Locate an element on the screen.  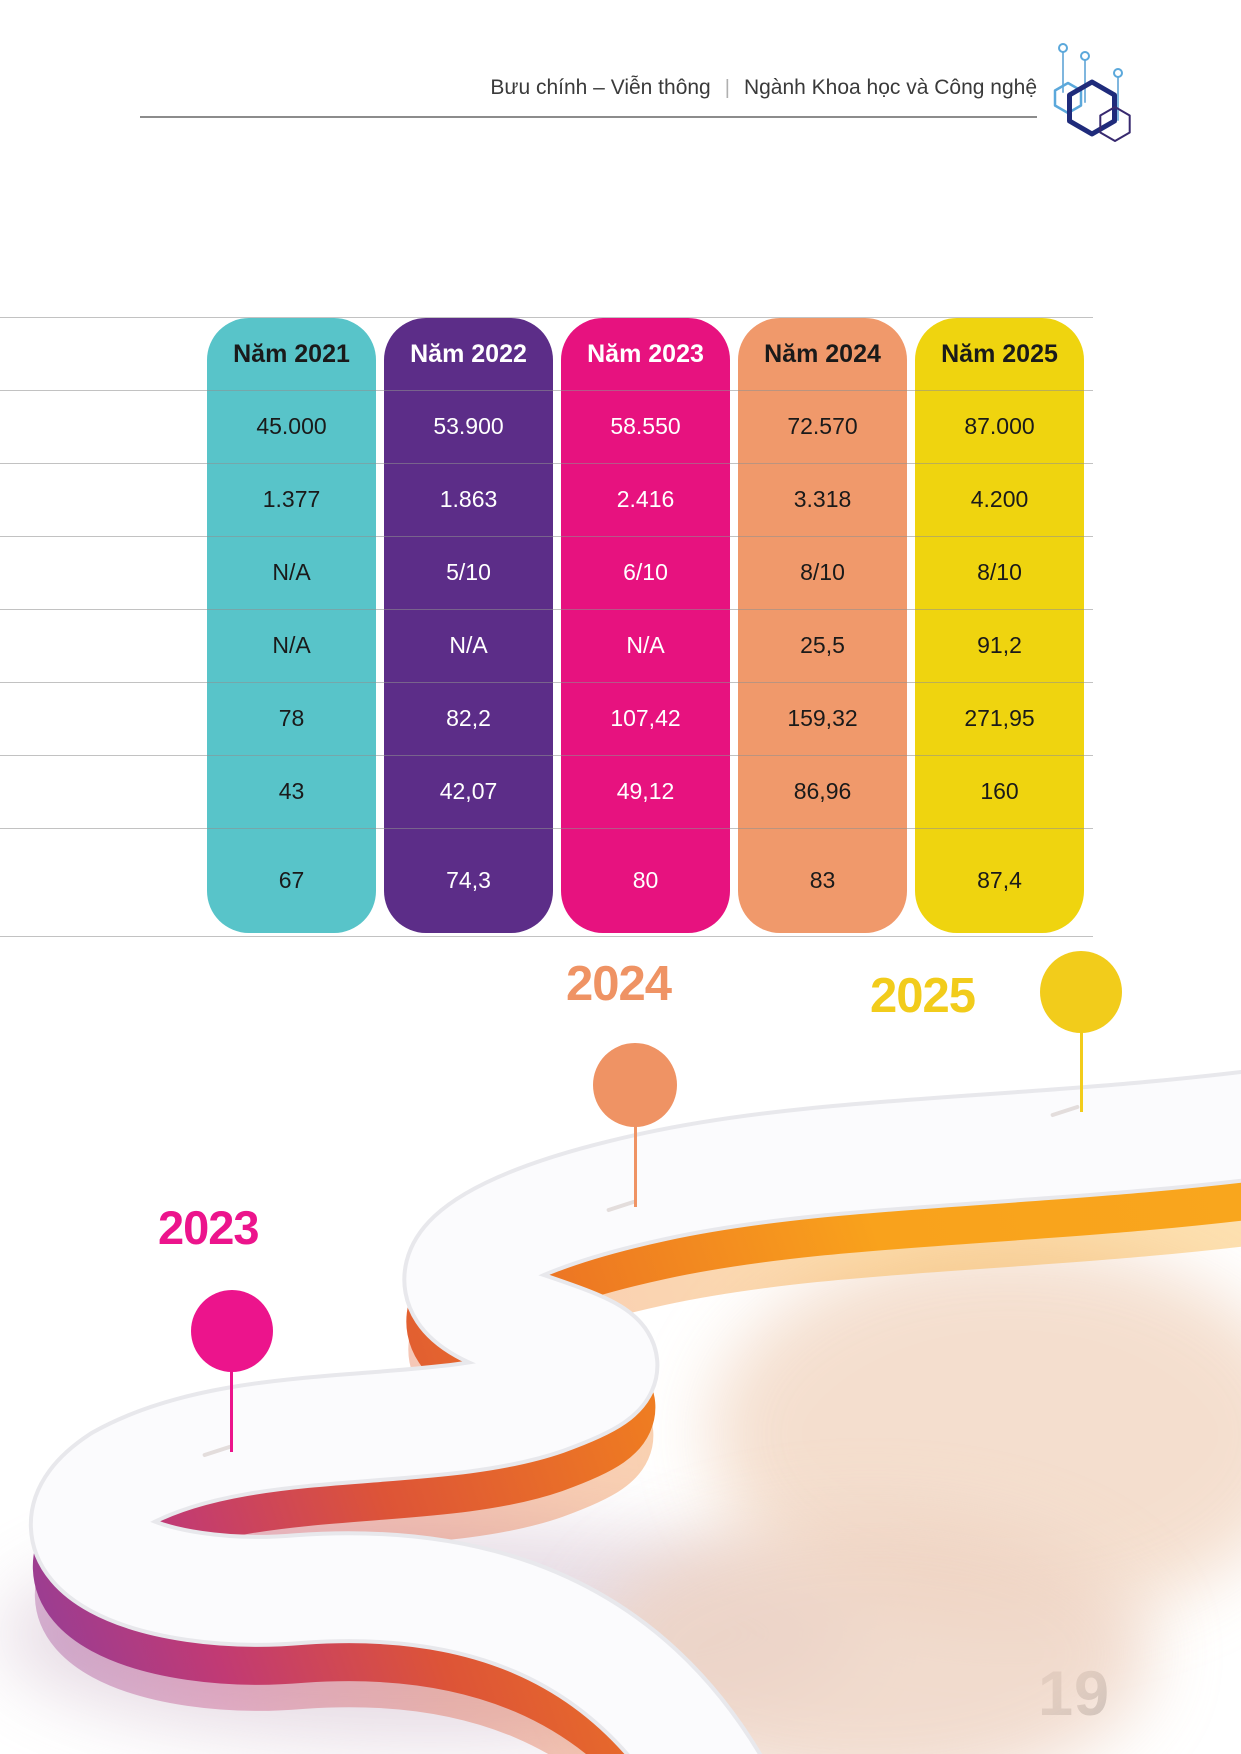
table-cell: 5/10 is located at coordinates (468, 572).